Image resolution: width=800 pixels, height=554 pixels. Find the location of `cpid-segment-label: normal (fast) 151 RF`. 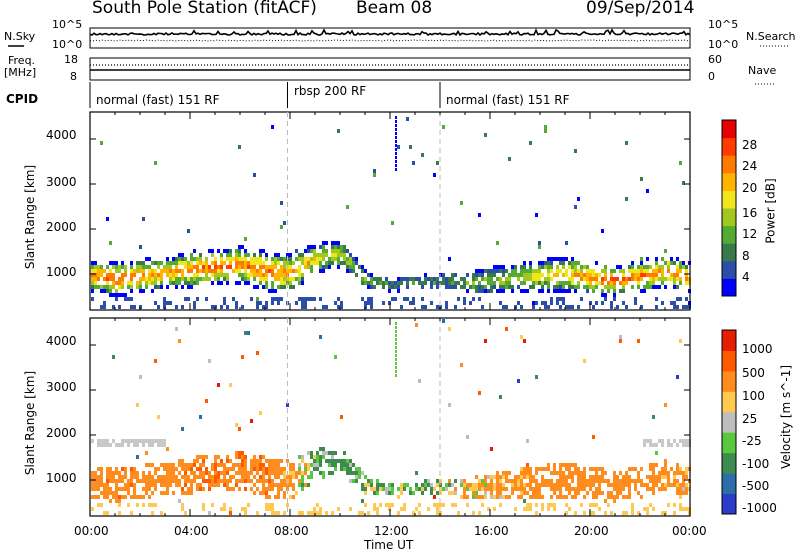

cpid-segment-label: normal (fast) 151 RF is located at coordinates (508, 100).